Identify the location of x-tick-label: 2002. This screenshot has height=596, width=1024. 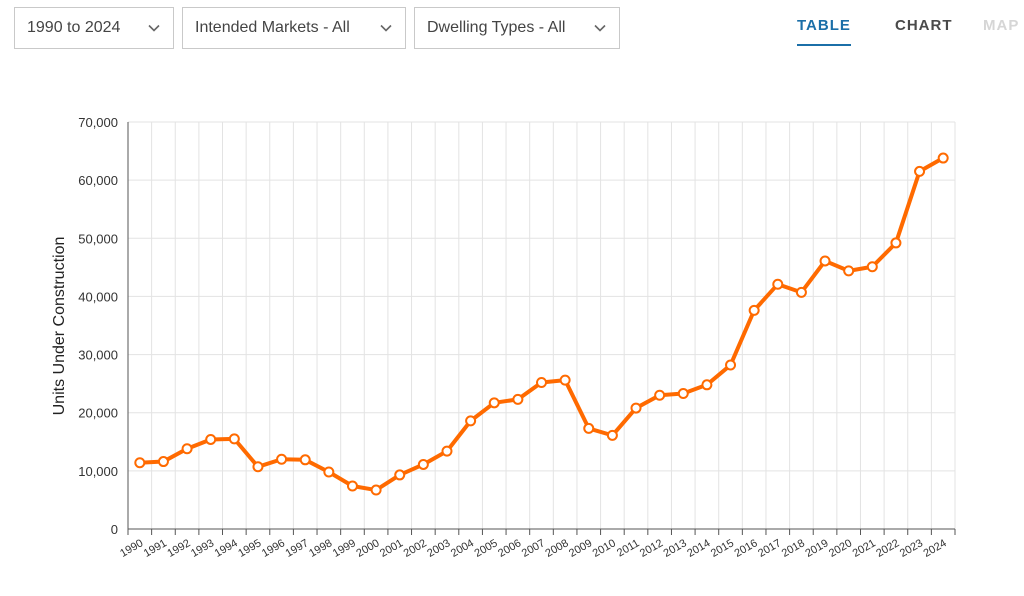
(415, 548).